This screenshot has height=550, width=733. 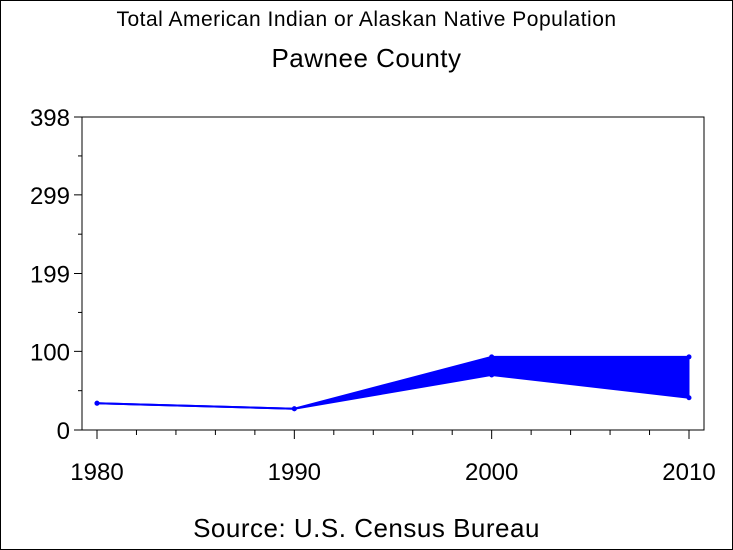 What do you see at coordinates (50, 196) in the screenshot?
I see `y-tick-label: 299` at bounding box center [50, 196].